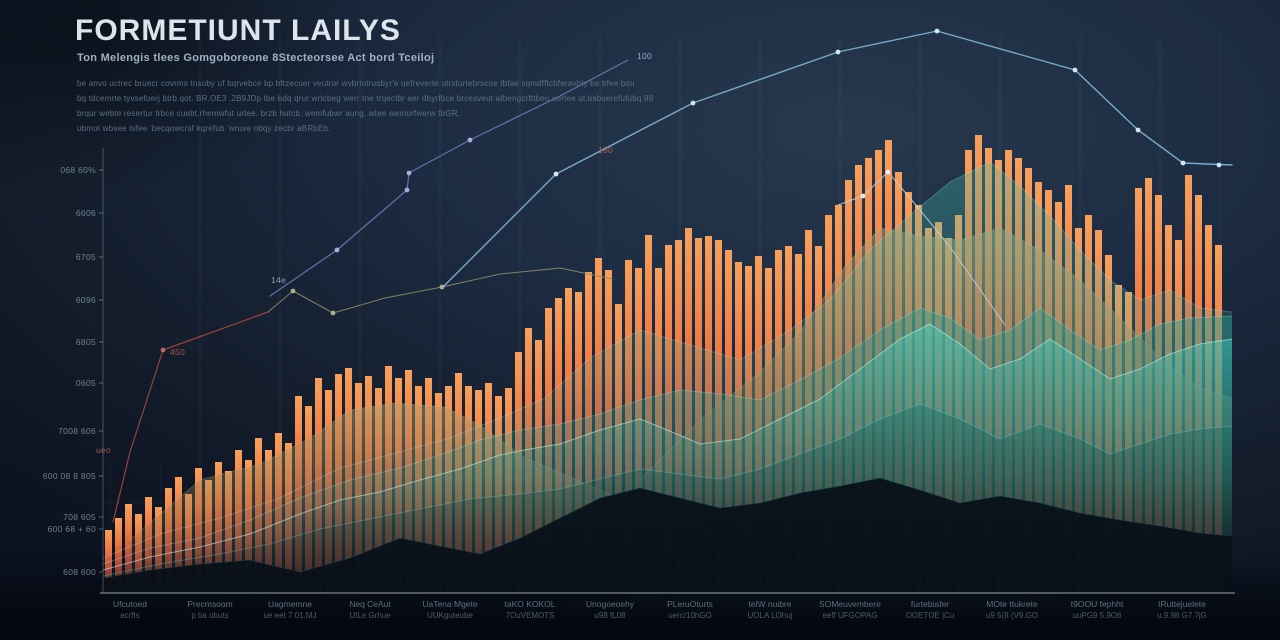 This screenshot has height=640, width=1280. Describe the element at coordinates (290, 615) in the screenshot. I see `x-label-line2: ue eet 7.01.MJ` at that location.